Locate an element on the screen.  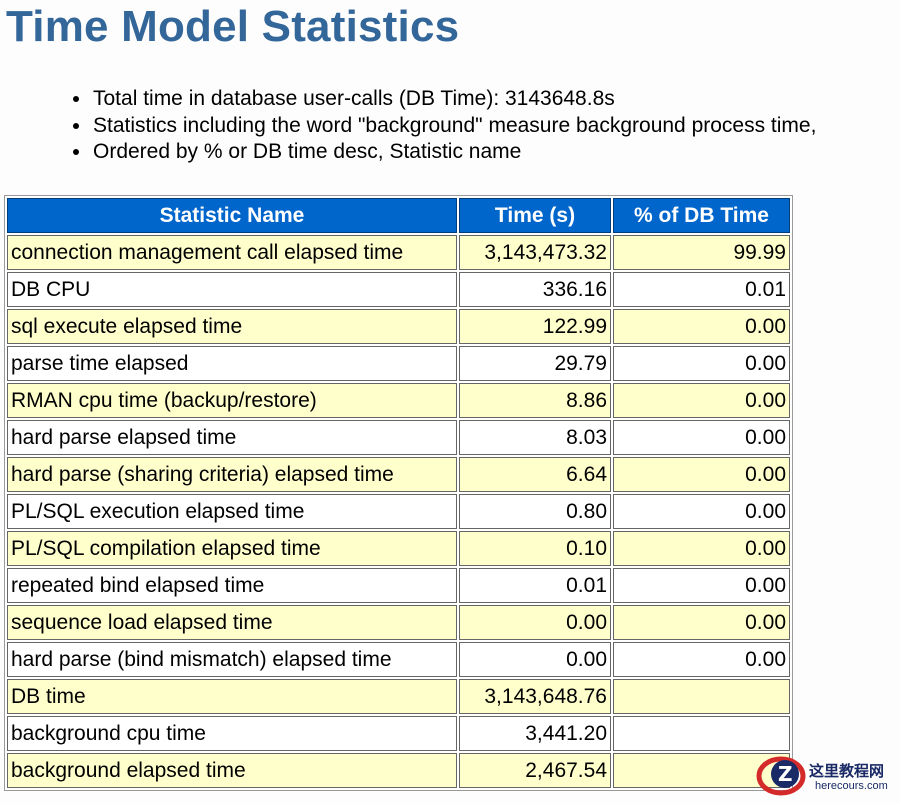
time-cell: 0.80 is located at coordinates (535, 511).